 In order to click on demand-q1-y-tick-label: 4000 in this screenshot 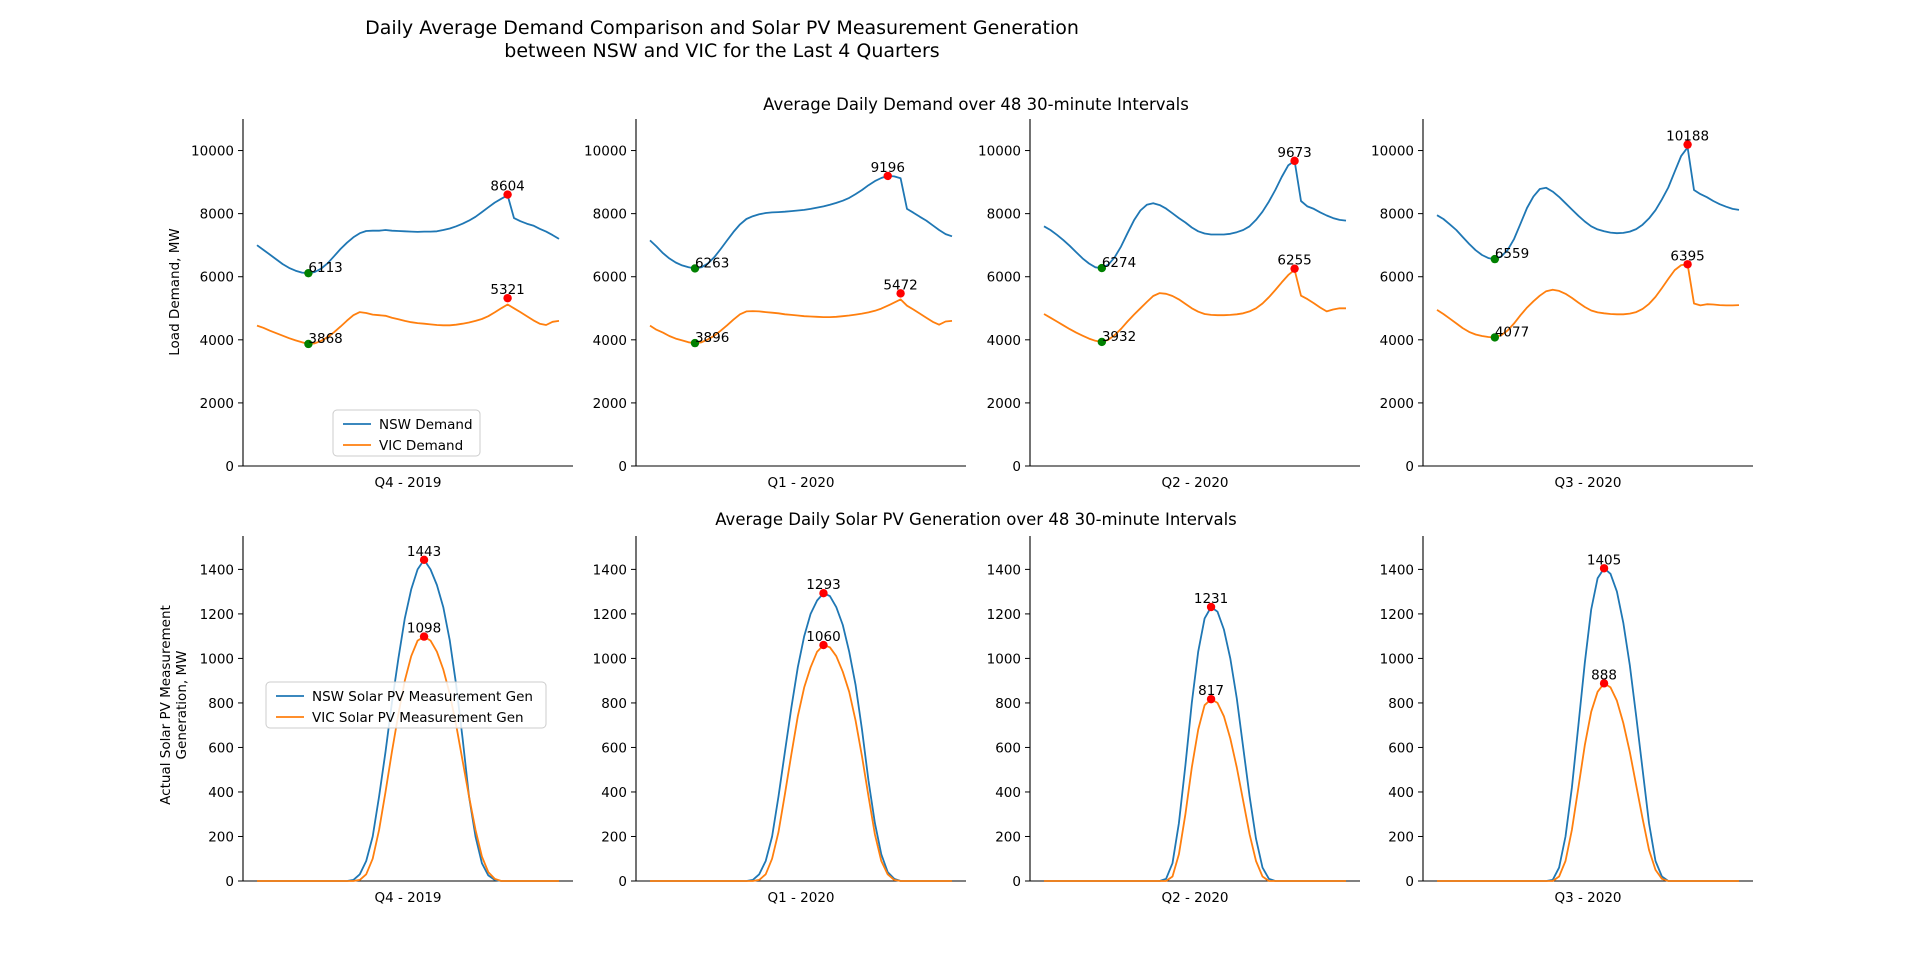, I will do `click(217, 341)`.